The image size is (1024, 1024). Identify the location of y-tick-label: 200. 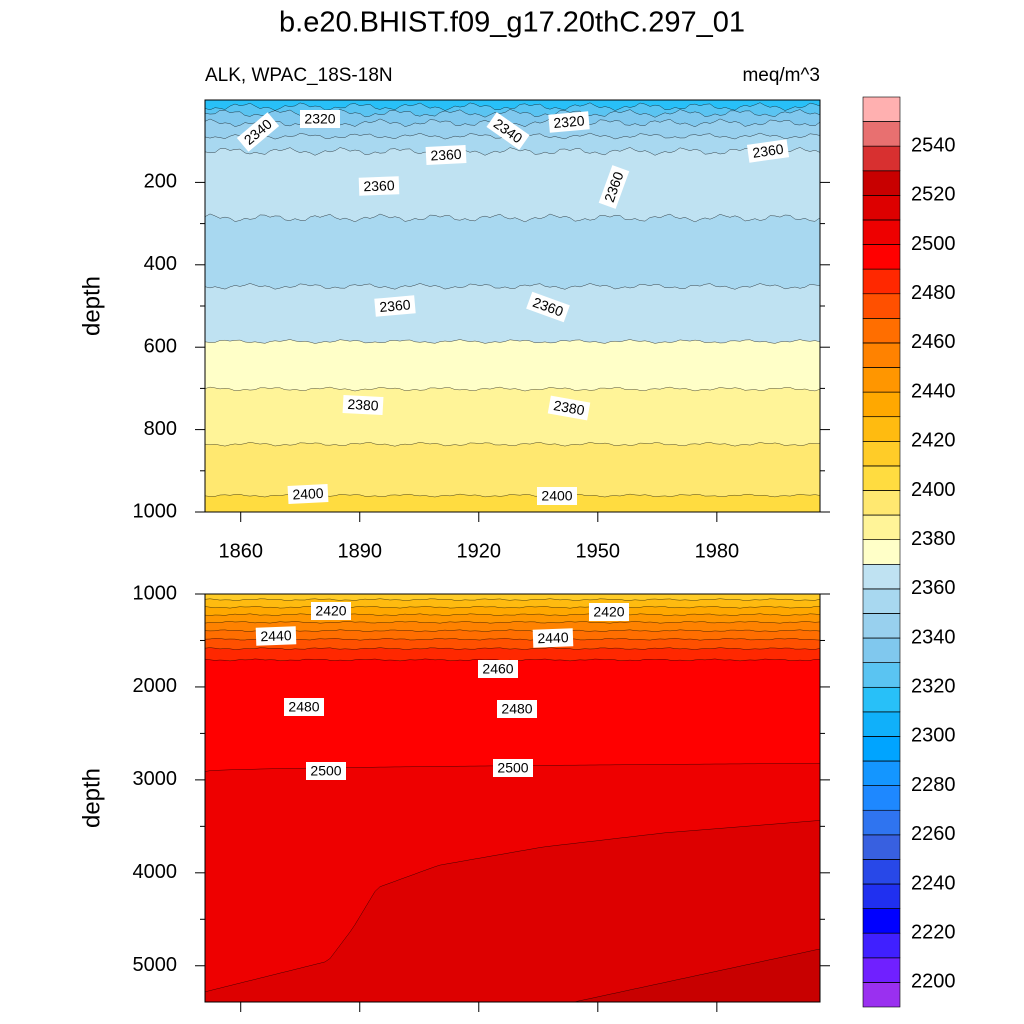
(160, 182).